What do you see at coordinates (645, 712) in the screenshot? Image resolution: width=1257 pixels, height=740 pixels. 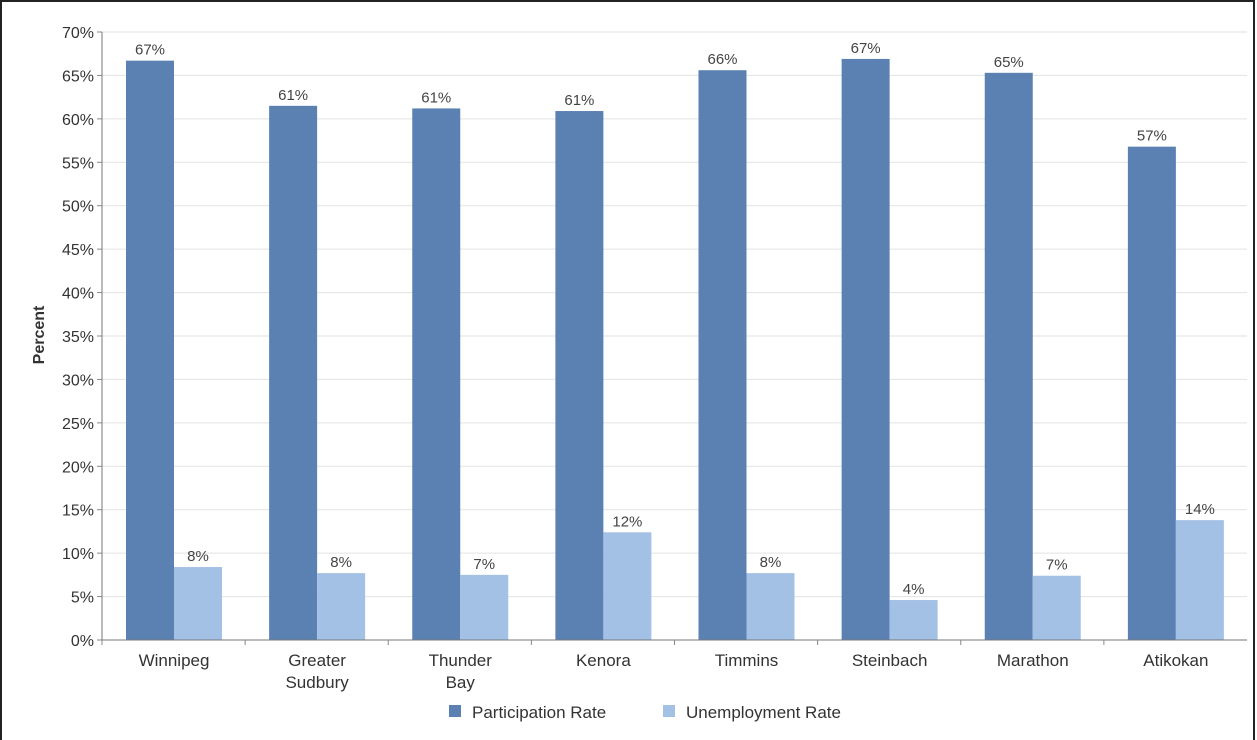 I see `legend: Participation Rate Unemployment Rate` at bounding box center [645, 712].